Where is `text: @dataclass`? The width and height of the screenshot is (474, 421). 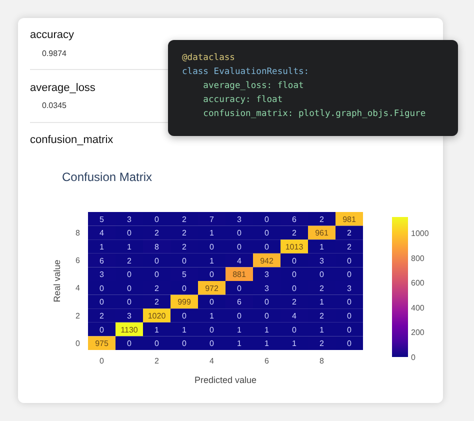
text: @dataclass is located at coordinates (208, 58).